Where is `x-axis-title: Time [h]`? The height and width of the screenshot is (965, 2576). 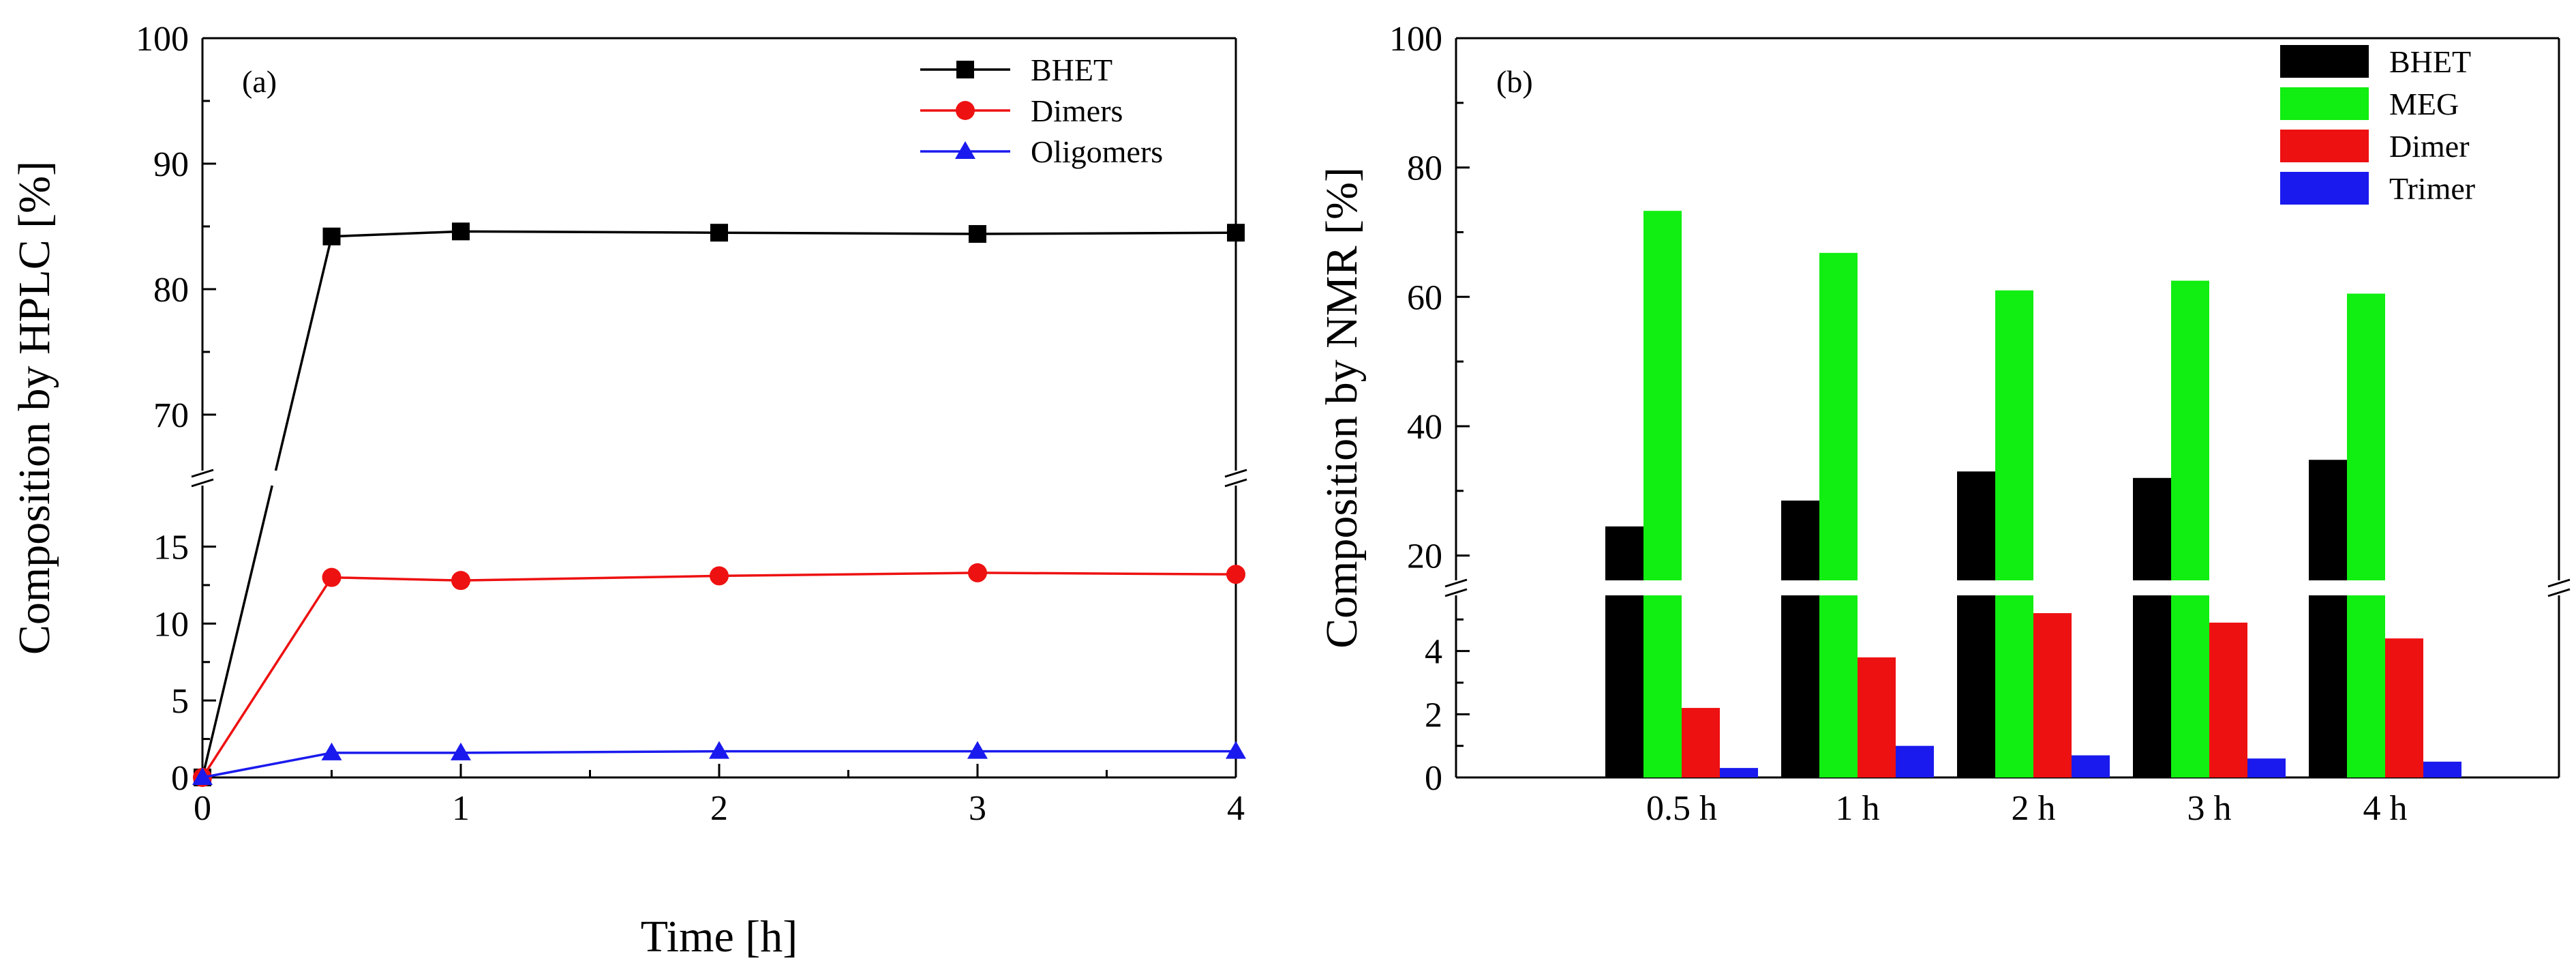 x-axis-title: Time [h] is located at coordinates (719, 937).